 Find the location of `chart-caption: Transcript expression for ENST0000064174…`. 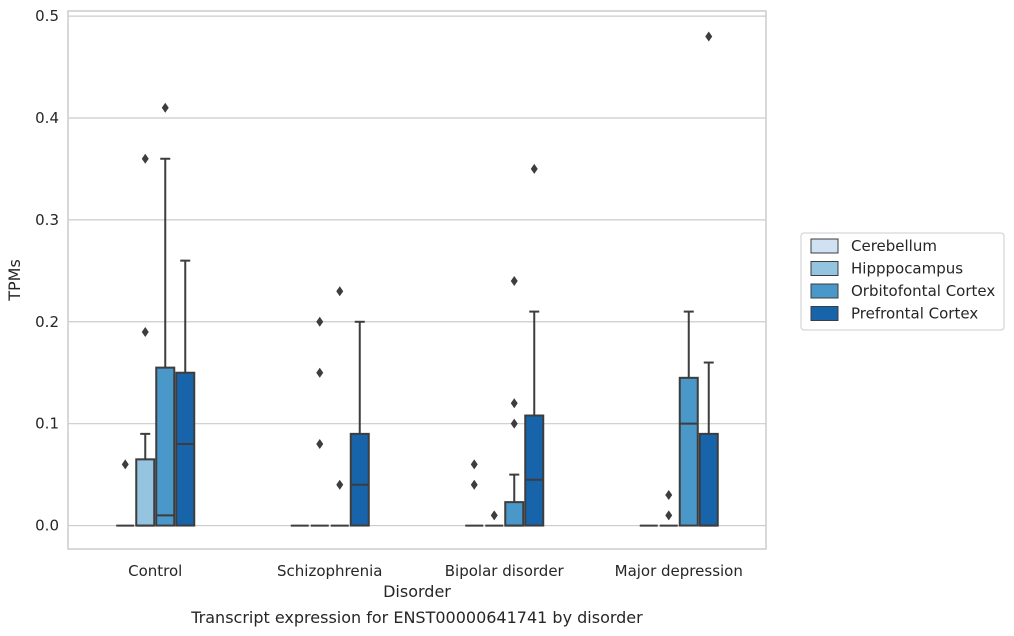

chart-caption: Transcript expression for ENST0000064174… is located at coordinates (416, 617).